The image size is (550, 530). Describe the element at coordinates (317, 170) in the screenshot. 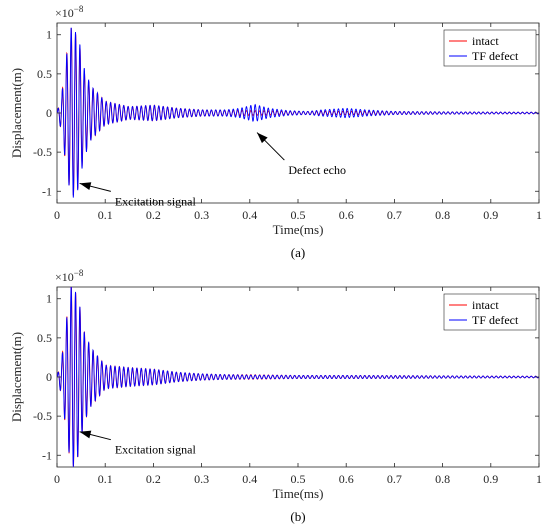

I see `annotation-text: Defect echo` at that location.